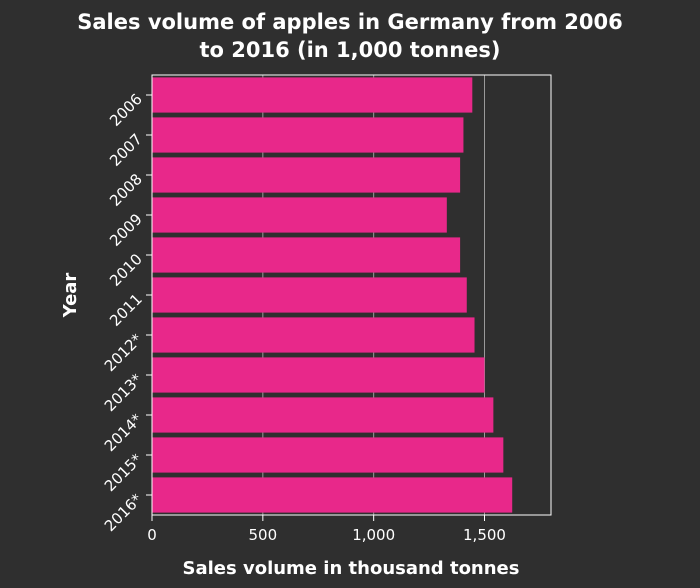 The image size is (700, 588). What do you see at coordinates (318, 375) in the screenshot?
I see `bar-2013-est` at bounding box center [318, 375].